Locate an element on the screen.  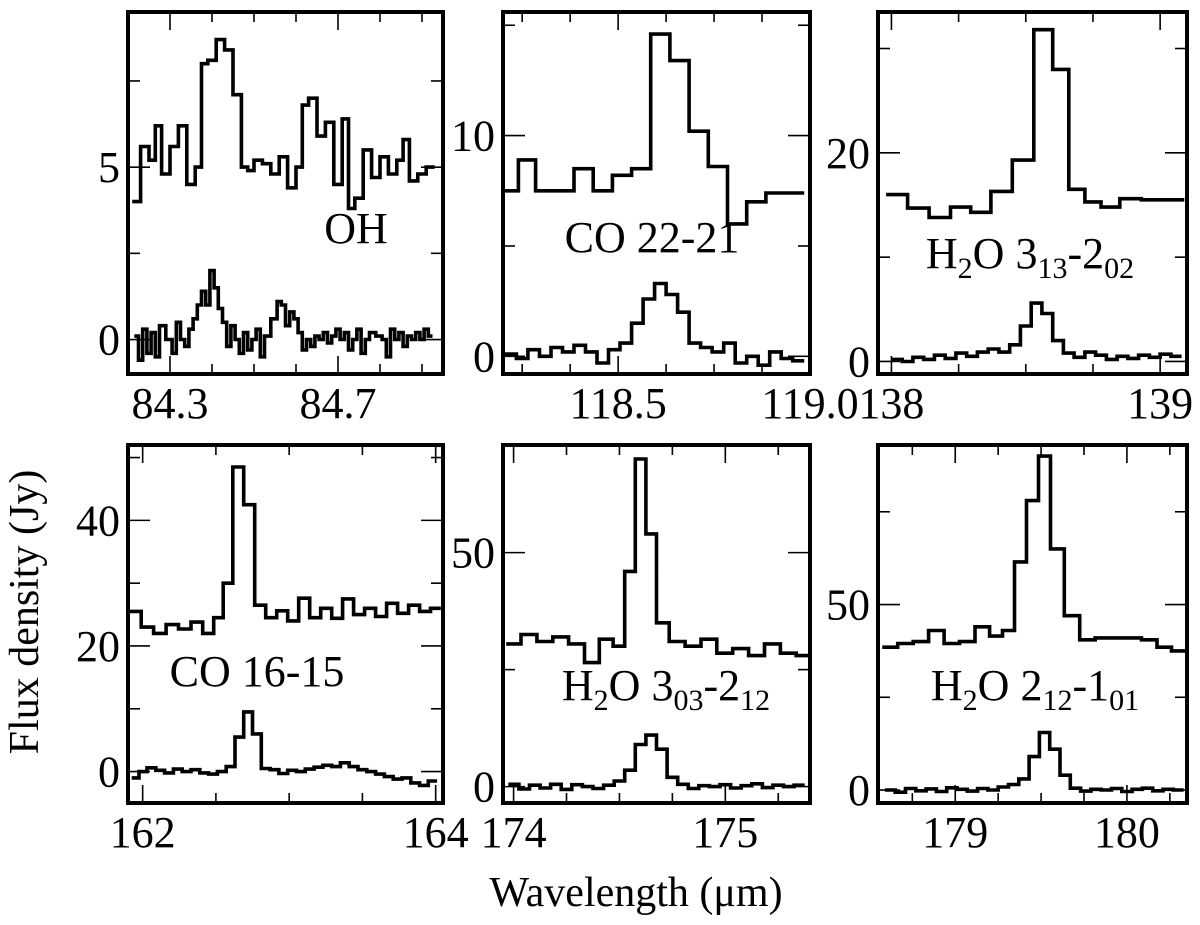
panel-4: 162 164 0 20 40 CO 16-15 is located at coordinates (272, 650).